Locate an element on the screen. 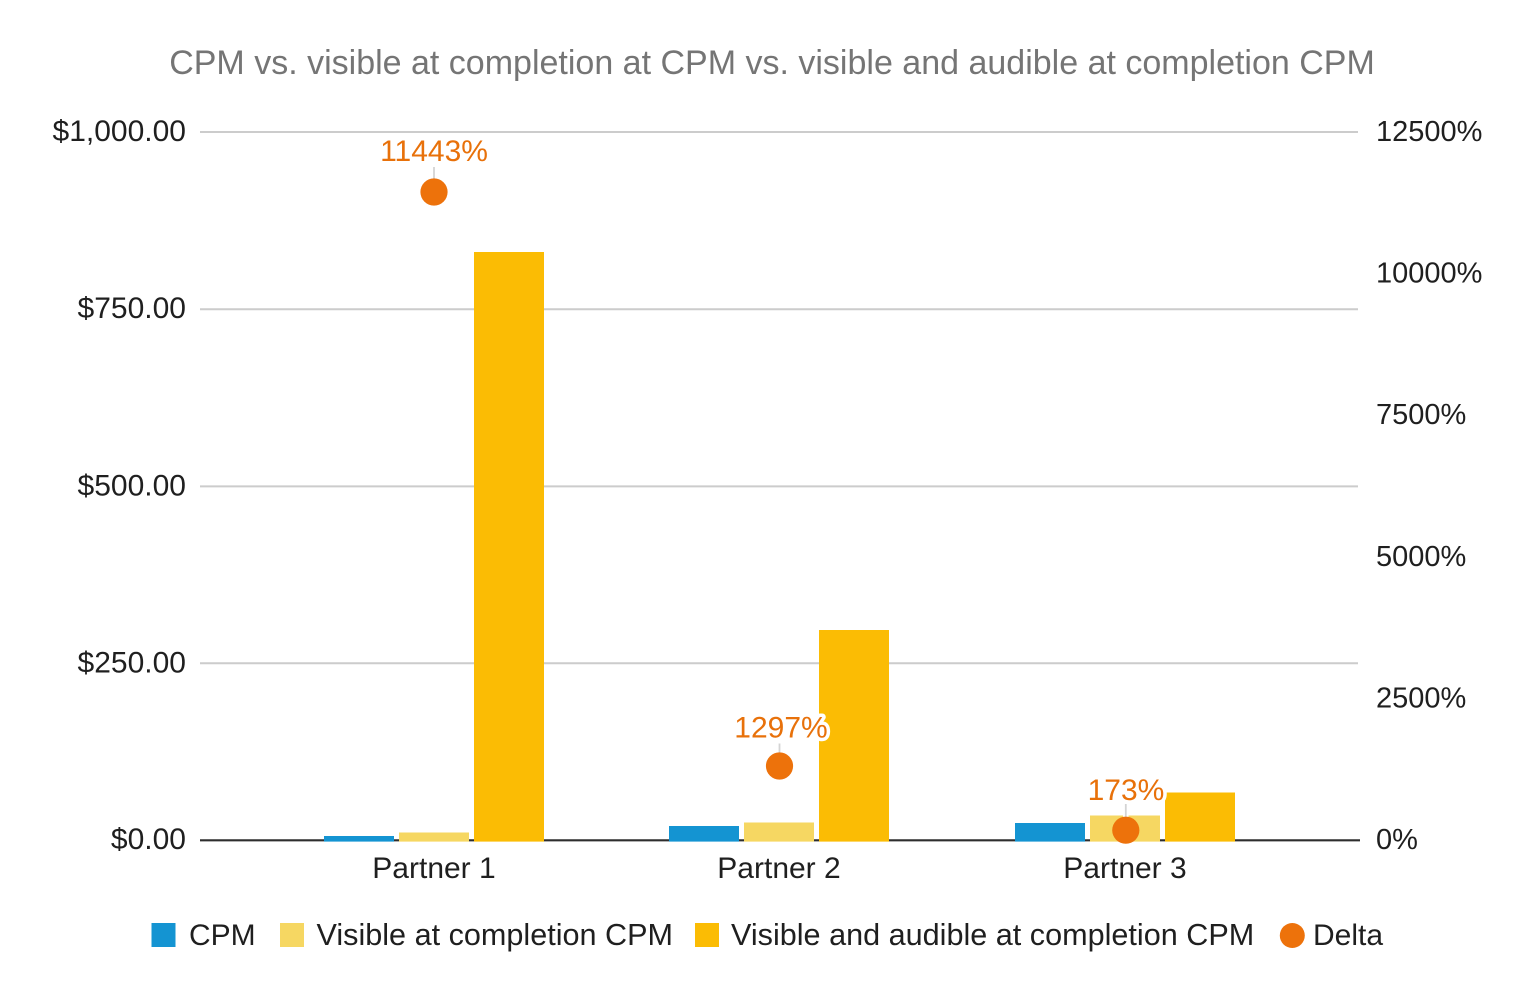  svg-text: 11443% is located at coordinates (434, 151).